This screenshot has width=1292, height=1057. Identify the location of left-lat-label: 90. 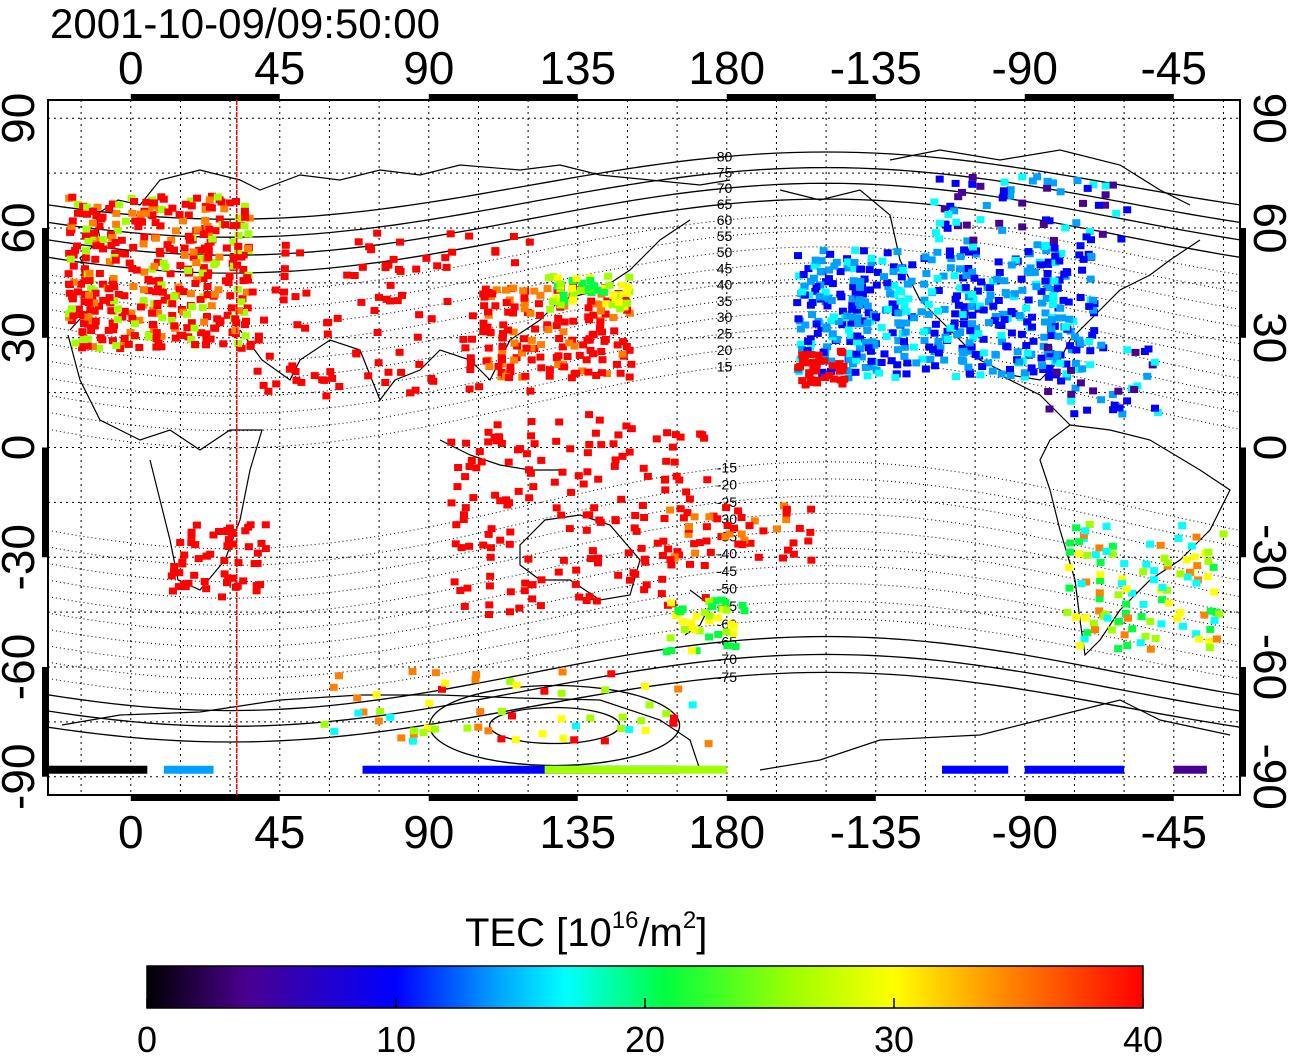
(22, 118).